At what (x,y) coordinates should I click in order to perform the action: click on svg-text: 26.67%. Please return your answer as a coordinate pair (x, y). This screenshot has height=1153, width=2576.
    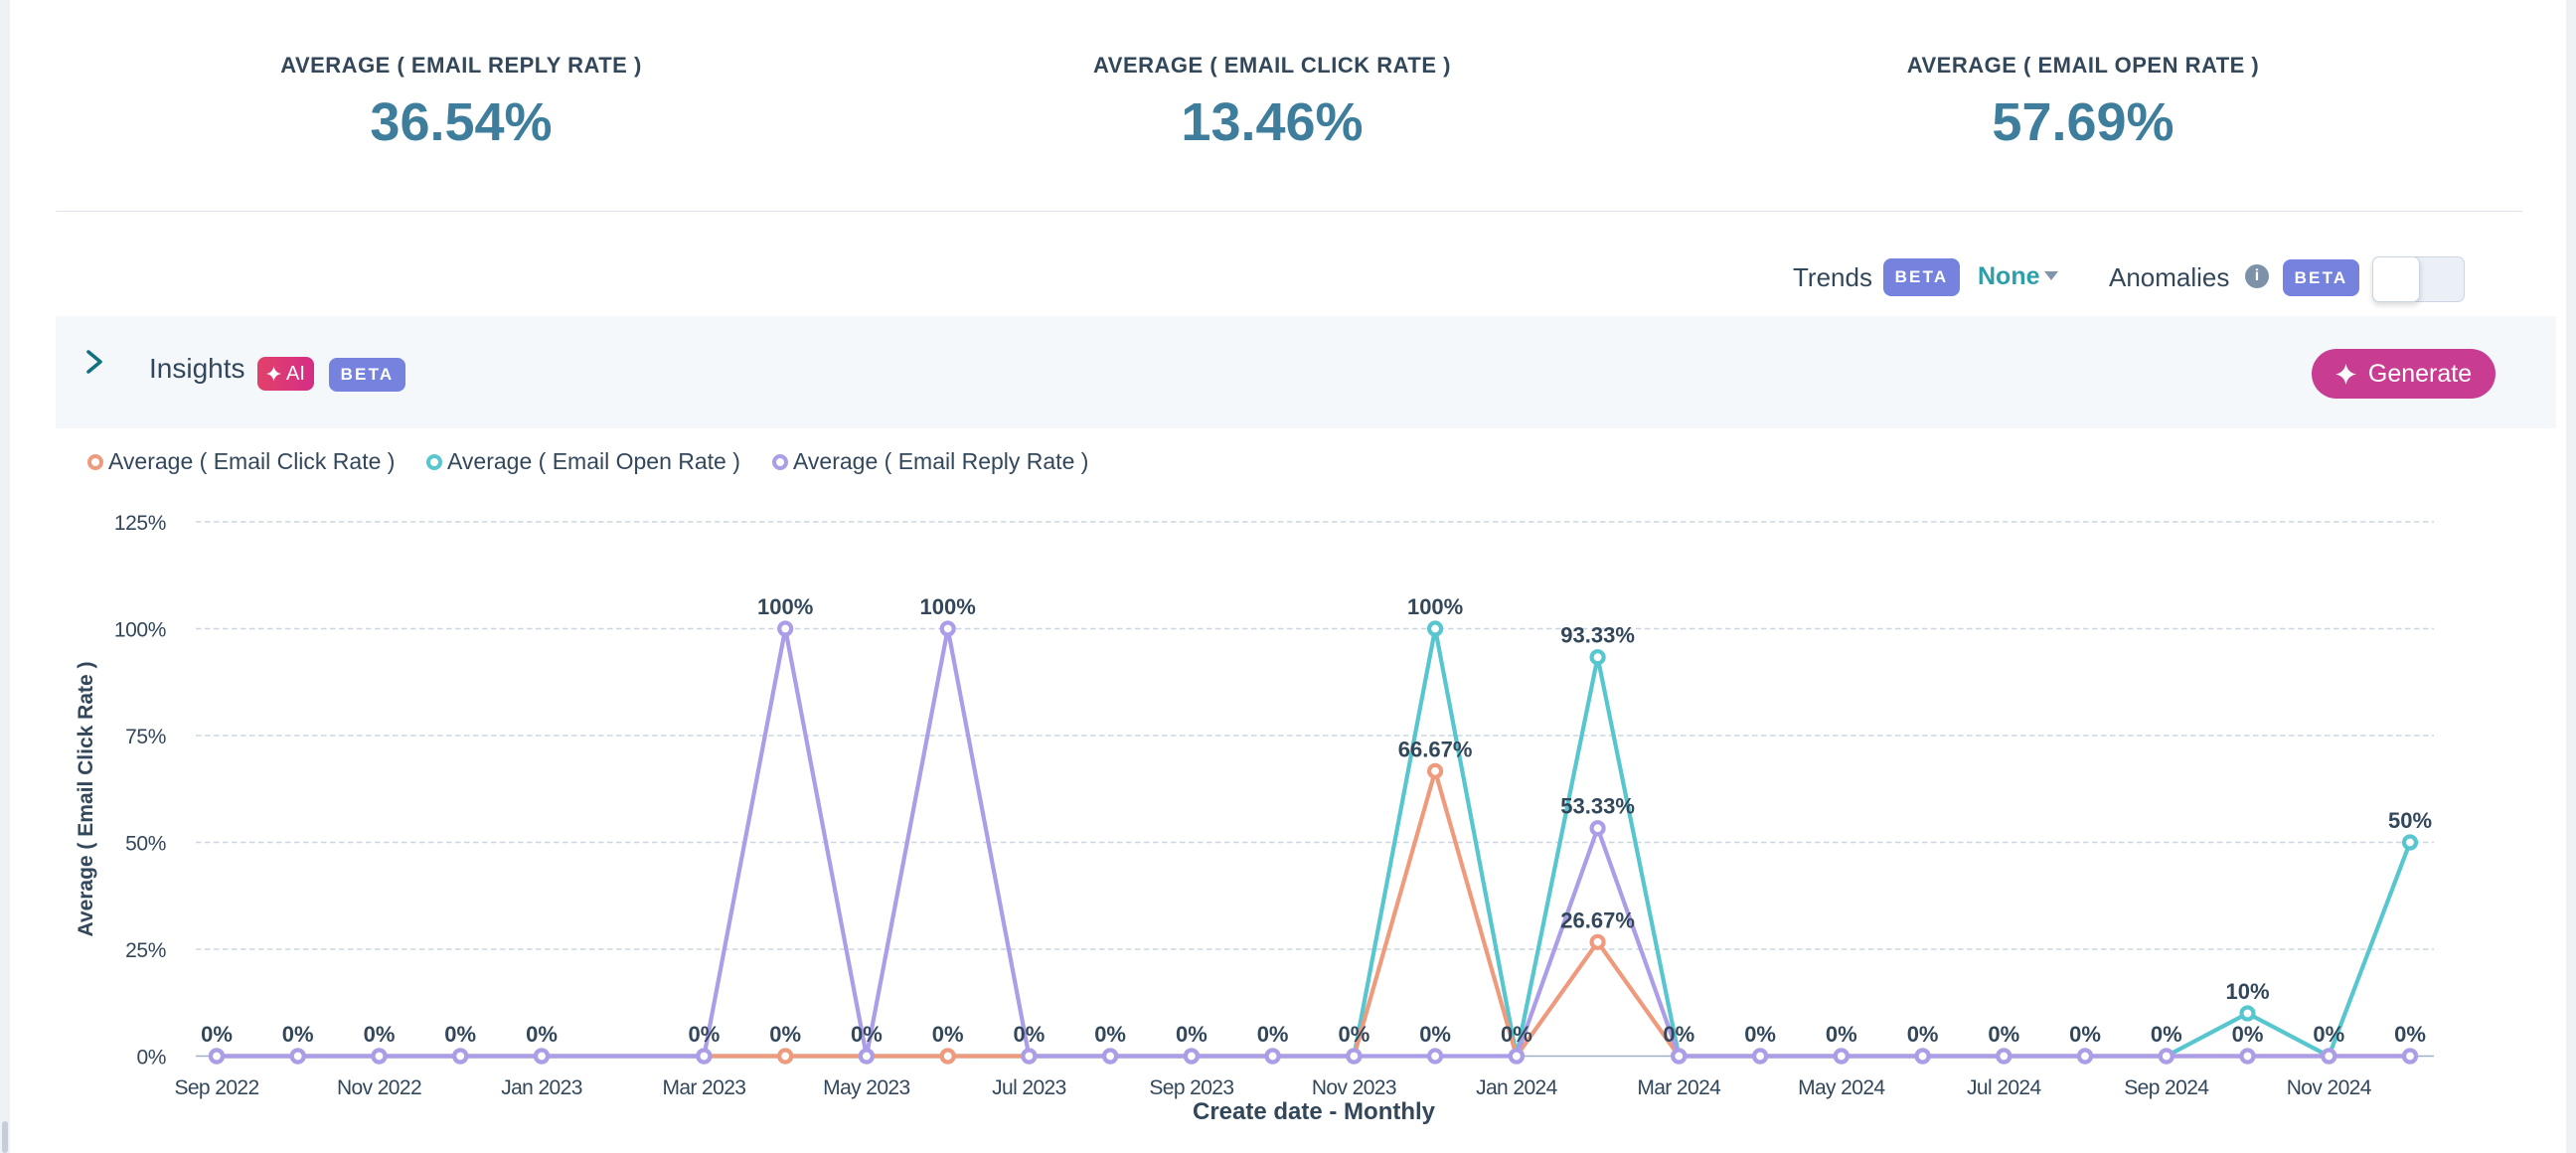
    Looking at the image, I should click on (1597, 919).